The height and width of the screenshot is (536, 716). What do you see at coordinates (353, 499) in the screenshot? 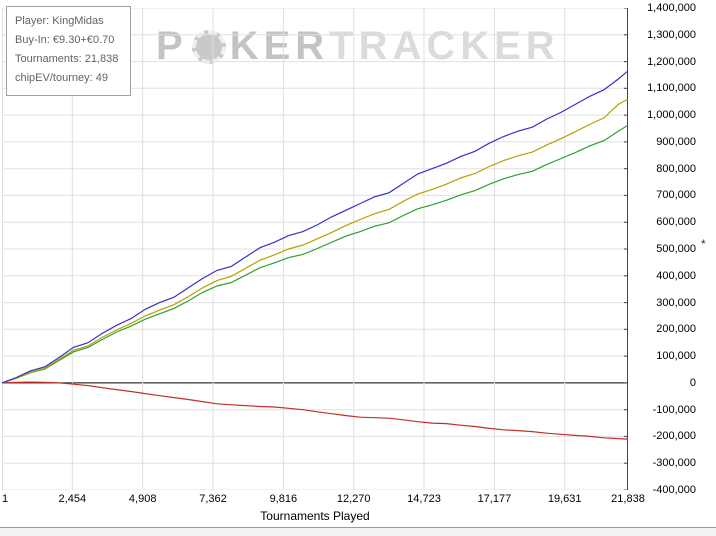
I see `x-tick-label: 12,270` at bounding box center [353, 499].